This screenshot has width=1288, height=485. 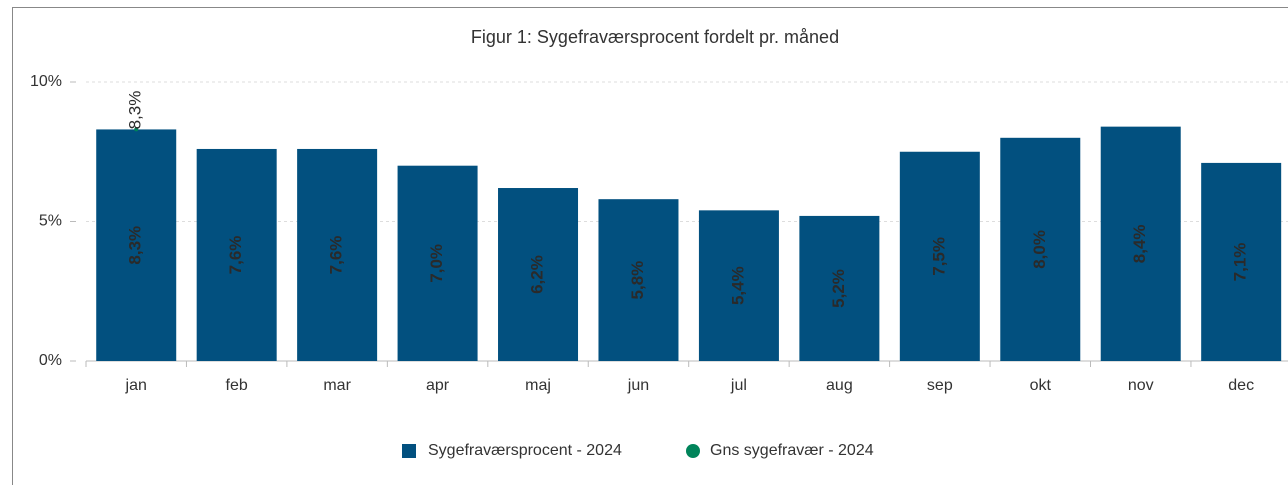 I want to click on legend-label: Sygefraværsprocent - 2024, so click(x=525, y=450).